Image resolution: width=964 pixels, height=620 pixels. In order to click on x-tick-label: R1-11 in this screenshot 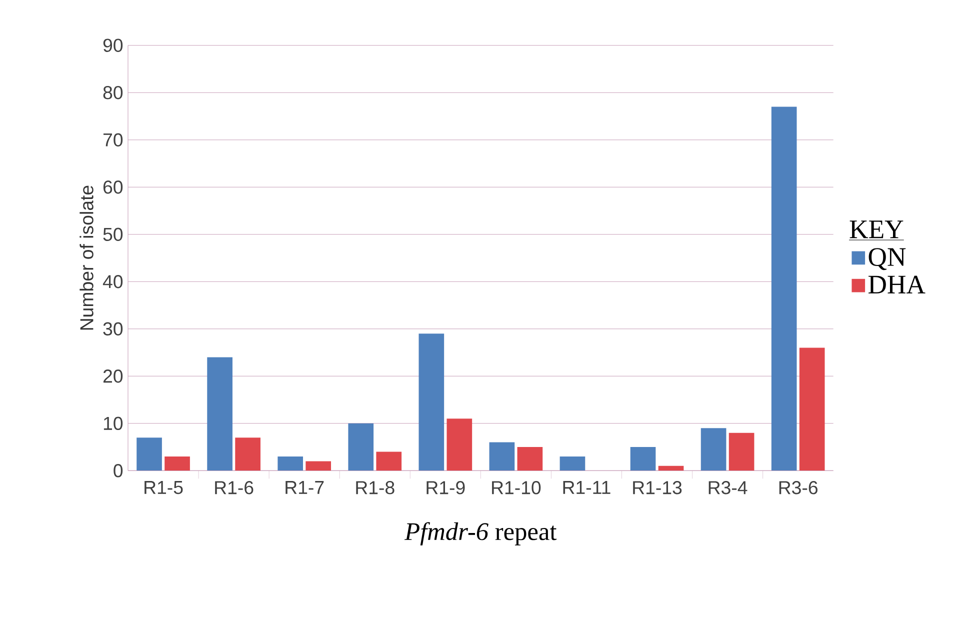, I will do `click(586, 487)`.